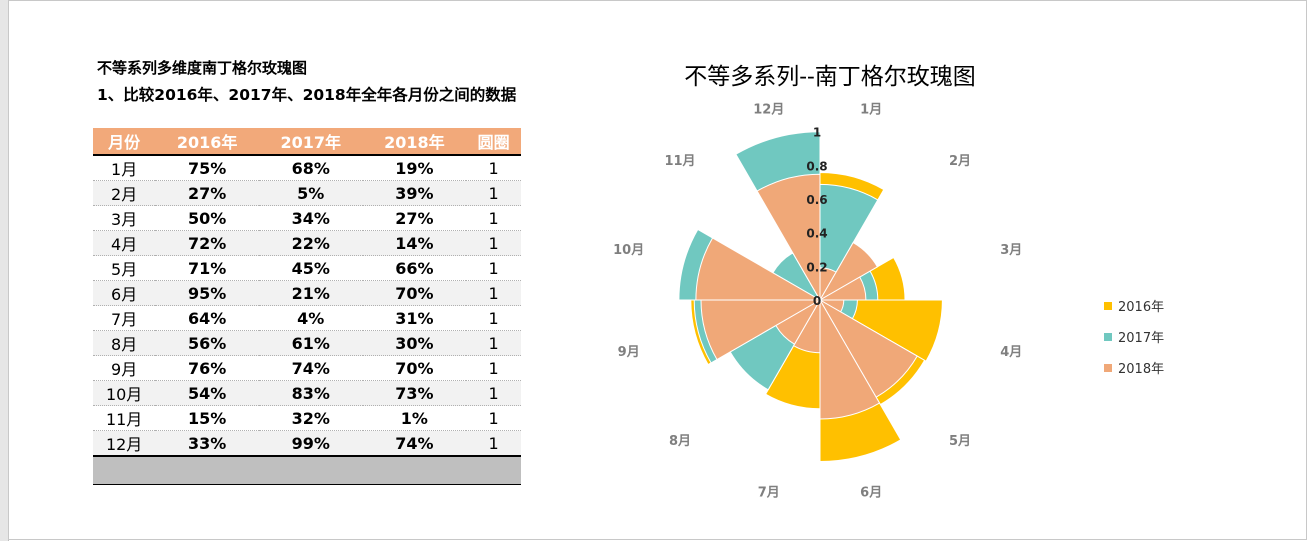  Describe the element at coordinates (124, 168) in the screenshot. I see `cell-month: 1月` at that location.